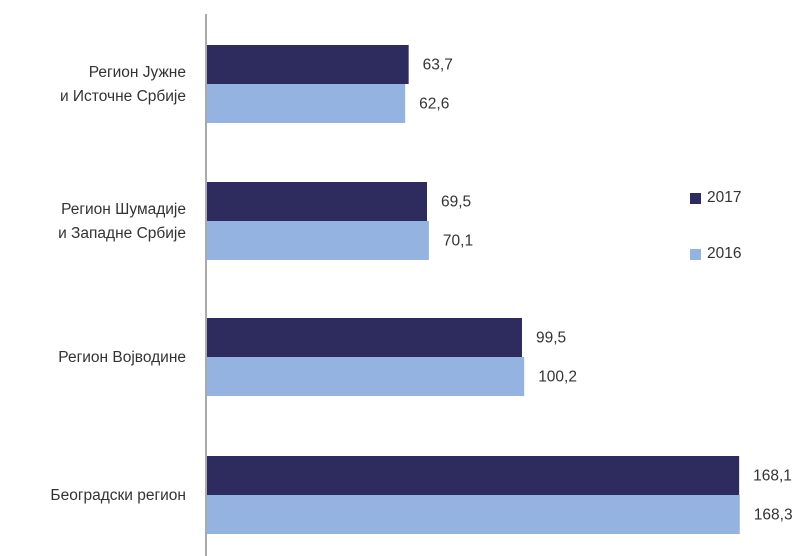 The height and width of the screenshot is (556, 811). I want to click on legend-swatch-2016, so click(695, 254).